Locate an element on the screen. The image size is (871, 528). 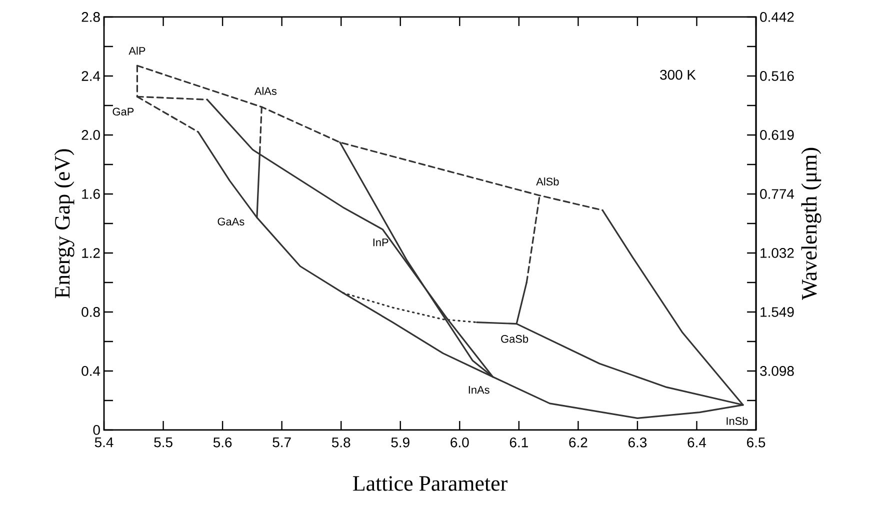
y-tick-label: 1.2 is located at coordinates (91, 253).